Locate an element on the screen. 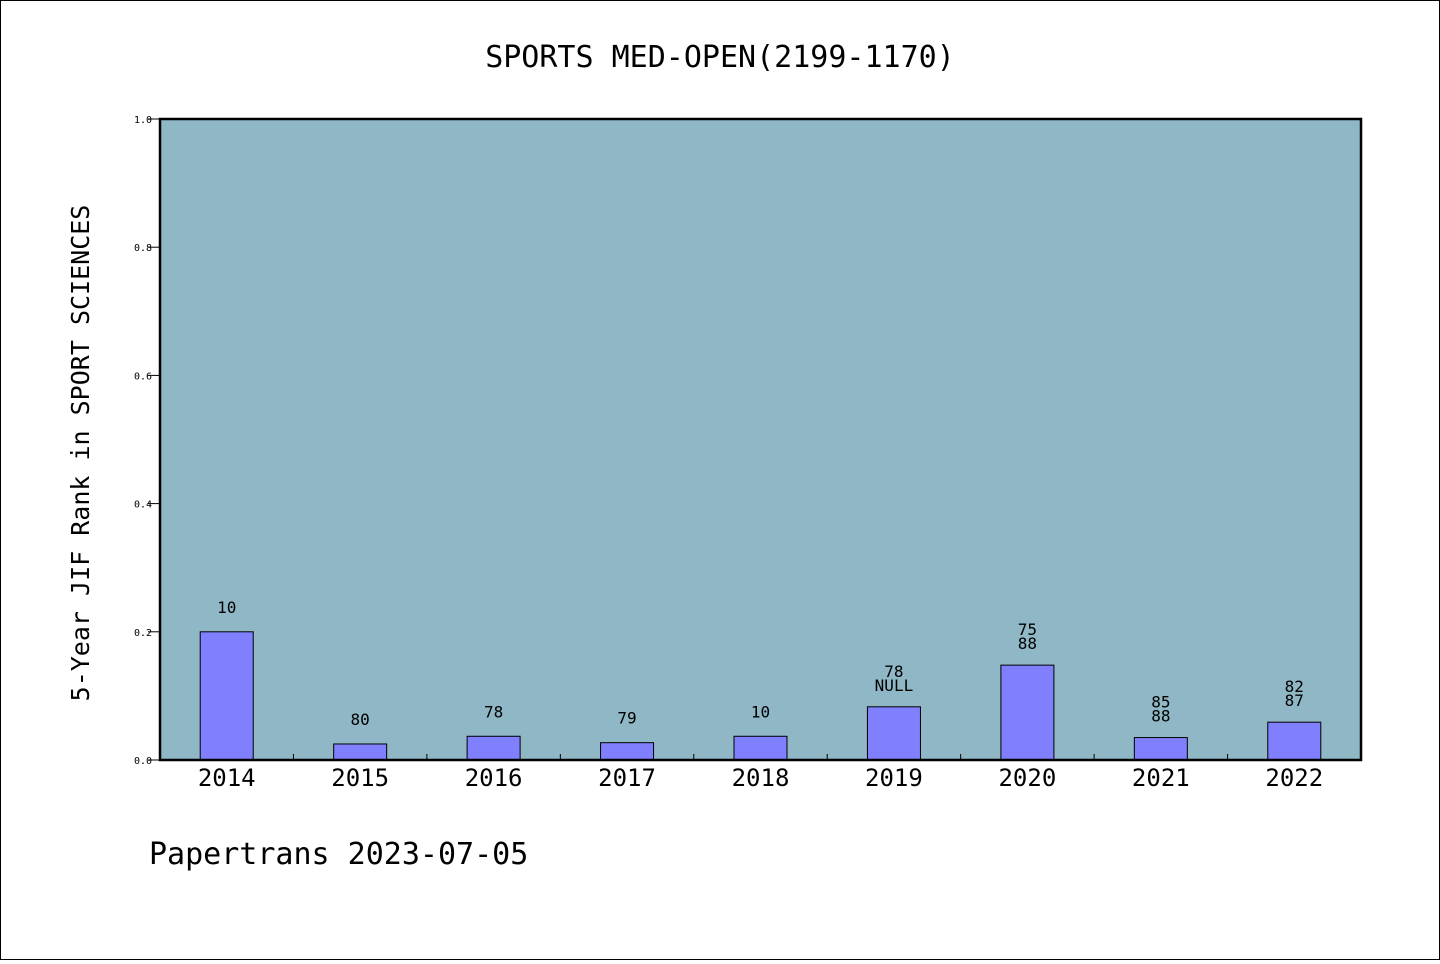 The height and width of the screenshot is (964, 1440). data-label-2021-1: 88 is located at coordinates (1160, 716).